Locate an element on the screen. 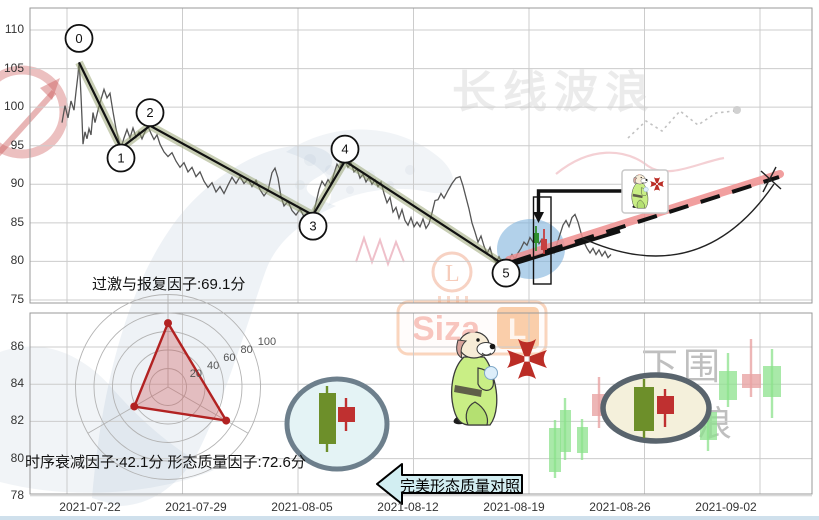 The height and width of the screenshot is (520, 819). x-tick-date: 2021-08-05 is located at coordinates (302, 507).